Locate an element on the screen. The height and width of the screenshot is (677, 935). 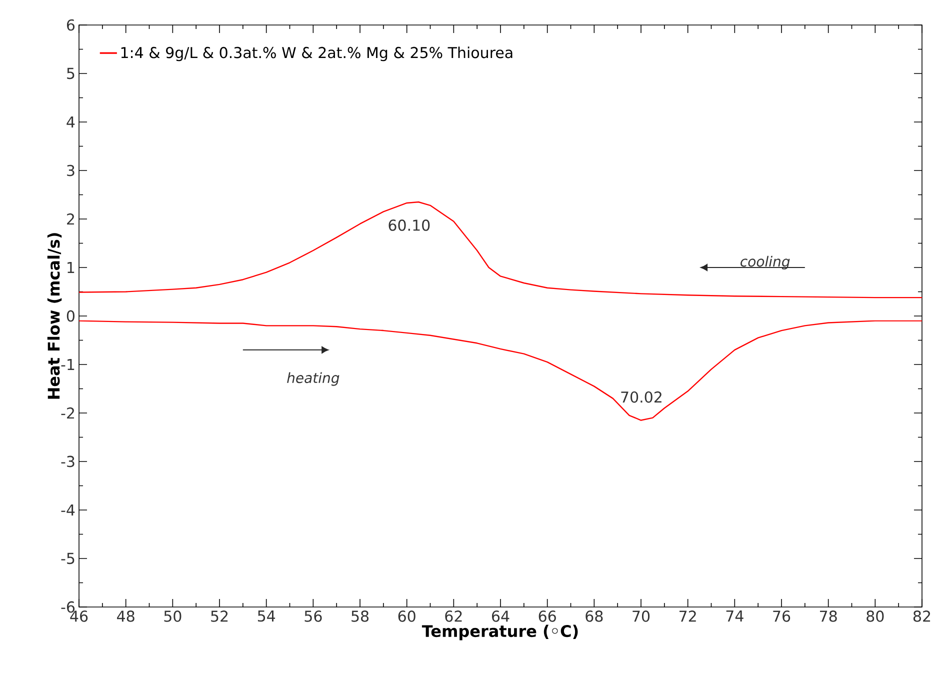
x-tick-label: 66 is located at coordinates (547, 616).